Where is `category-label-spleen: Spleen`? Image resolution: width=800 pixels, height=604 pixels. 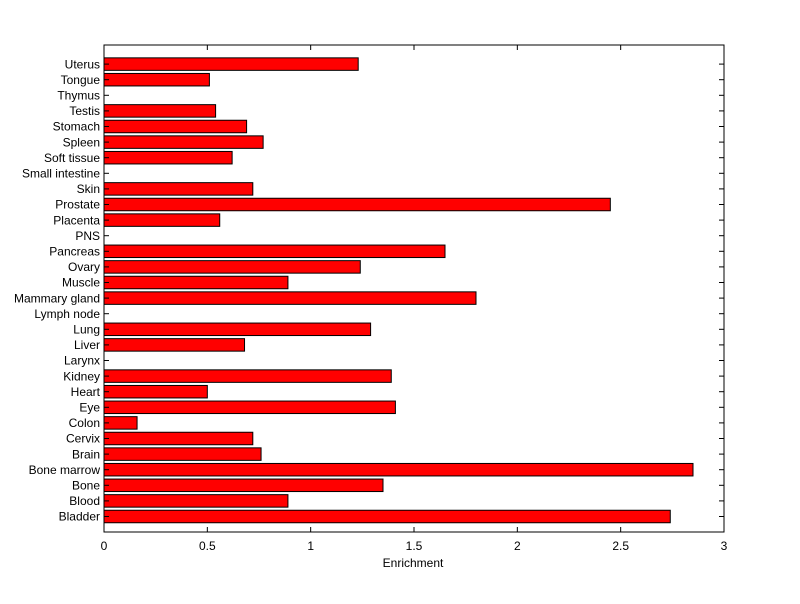
category-label-spleen: Spleen is located at coordinates (81, 142).